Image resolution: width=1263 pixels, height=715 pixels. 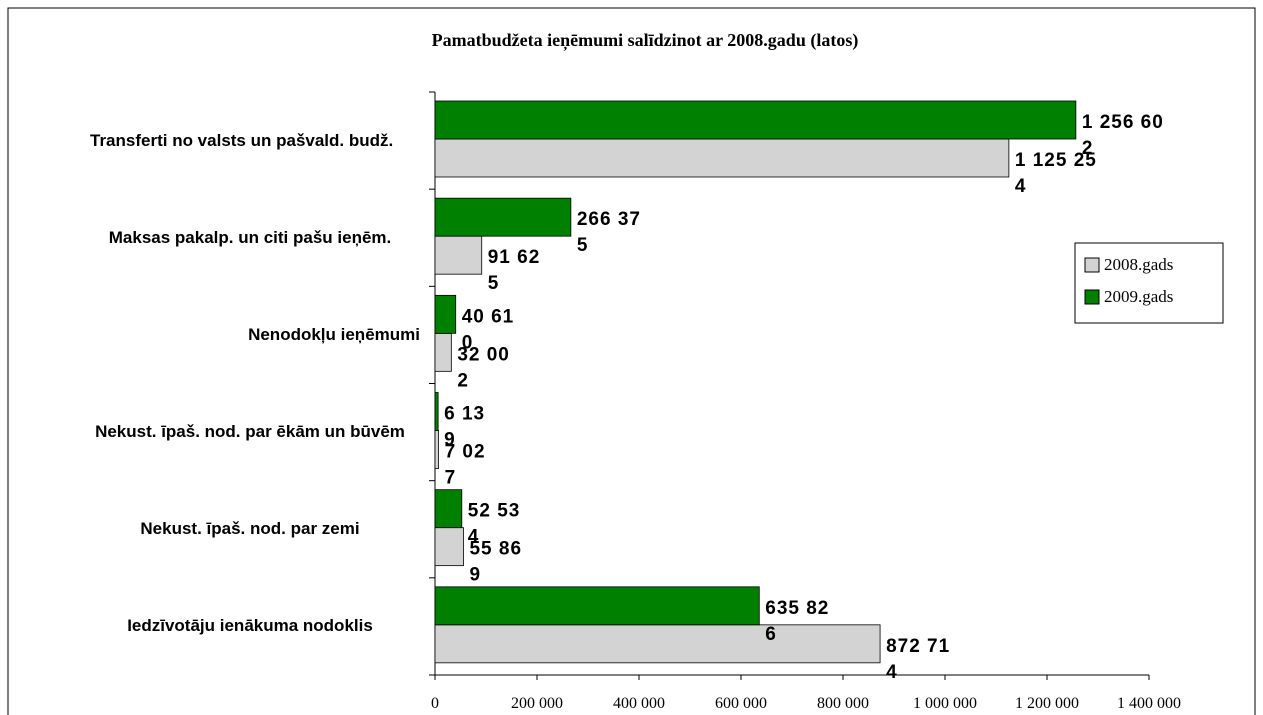 What do you see at coordinates (918, 659) in the screenshot?
I see `value-label: 872 71 4` at bounding box center [918, 659].